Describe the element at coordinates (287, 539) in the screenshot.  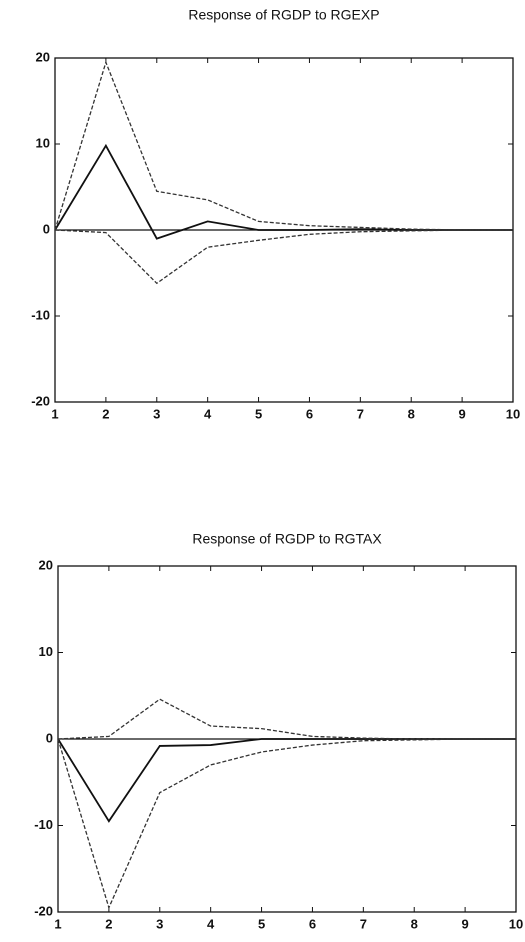
I see `chart-title: Response of RGDP to RGTAX` at that location.